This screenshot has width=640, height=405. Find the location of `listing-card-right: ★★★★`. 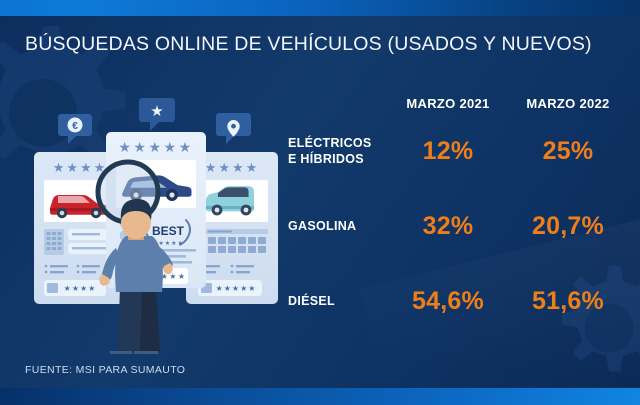

listing-card-right: ★★★★ is located at coordinates (232, 228).